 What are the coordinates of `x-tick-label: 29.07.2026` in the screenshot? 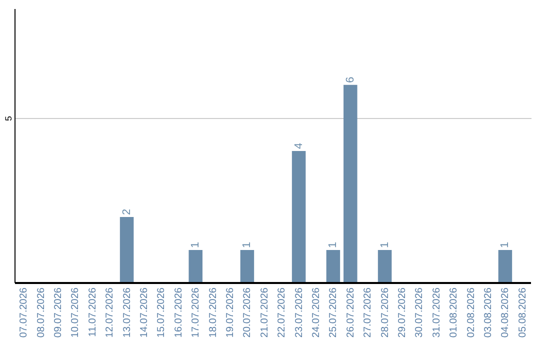 It's located at (402, 312).